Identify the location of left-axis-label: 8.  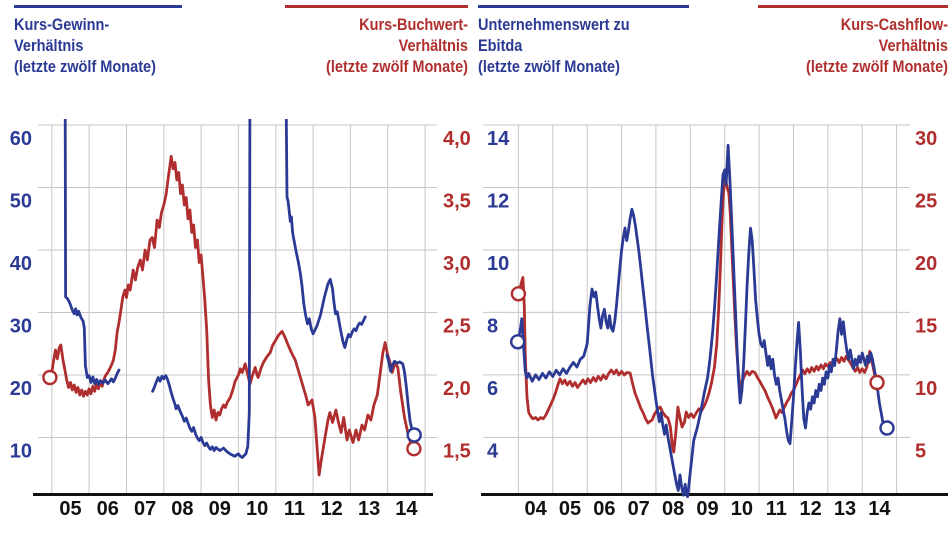
(492, 326).